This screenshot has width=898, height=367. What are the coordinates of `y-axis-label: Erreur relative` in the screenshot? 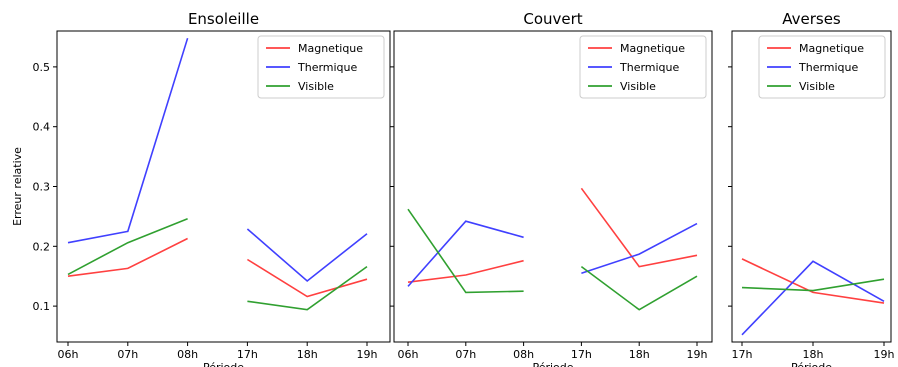 It's located at (17, 186).